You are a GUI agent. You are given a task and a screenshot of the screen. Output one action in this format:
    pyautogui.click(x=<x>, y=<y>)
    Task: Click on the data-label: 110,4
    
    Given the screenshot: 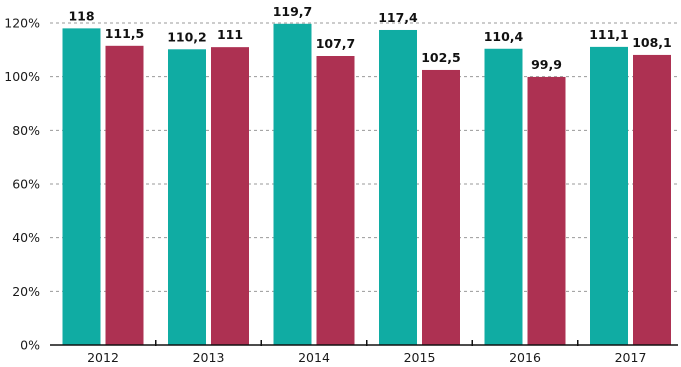 What is the action you would take?
    pyautogui.click(x=504, y=36)
    